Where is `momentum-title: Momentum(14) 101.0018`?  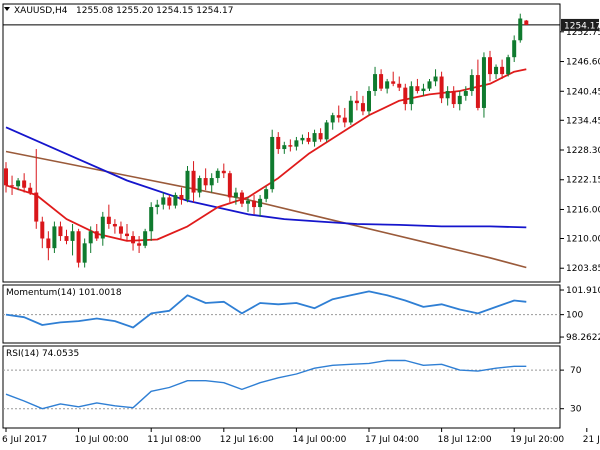
momentum-title: Momentum(14) 101.0018 is located at coordinates (64, 293).